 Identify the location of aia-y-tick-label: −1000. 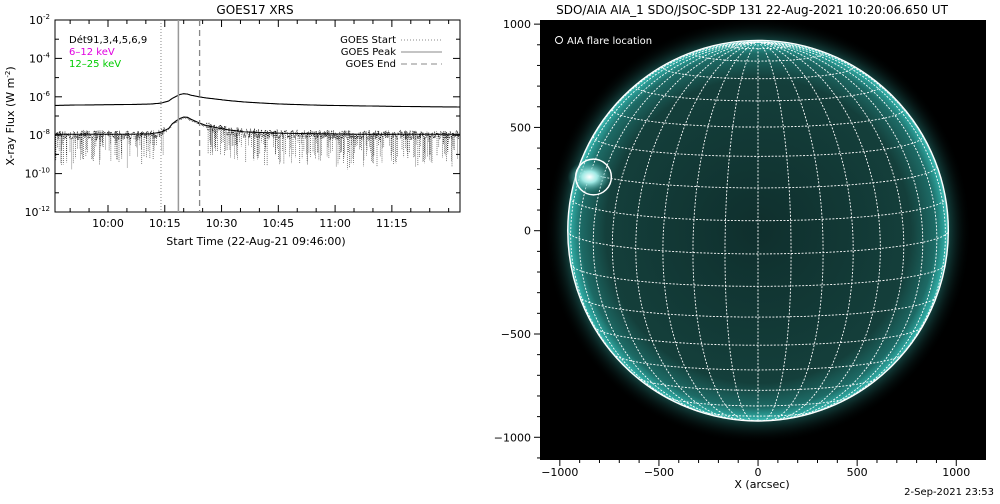
(512, 437).